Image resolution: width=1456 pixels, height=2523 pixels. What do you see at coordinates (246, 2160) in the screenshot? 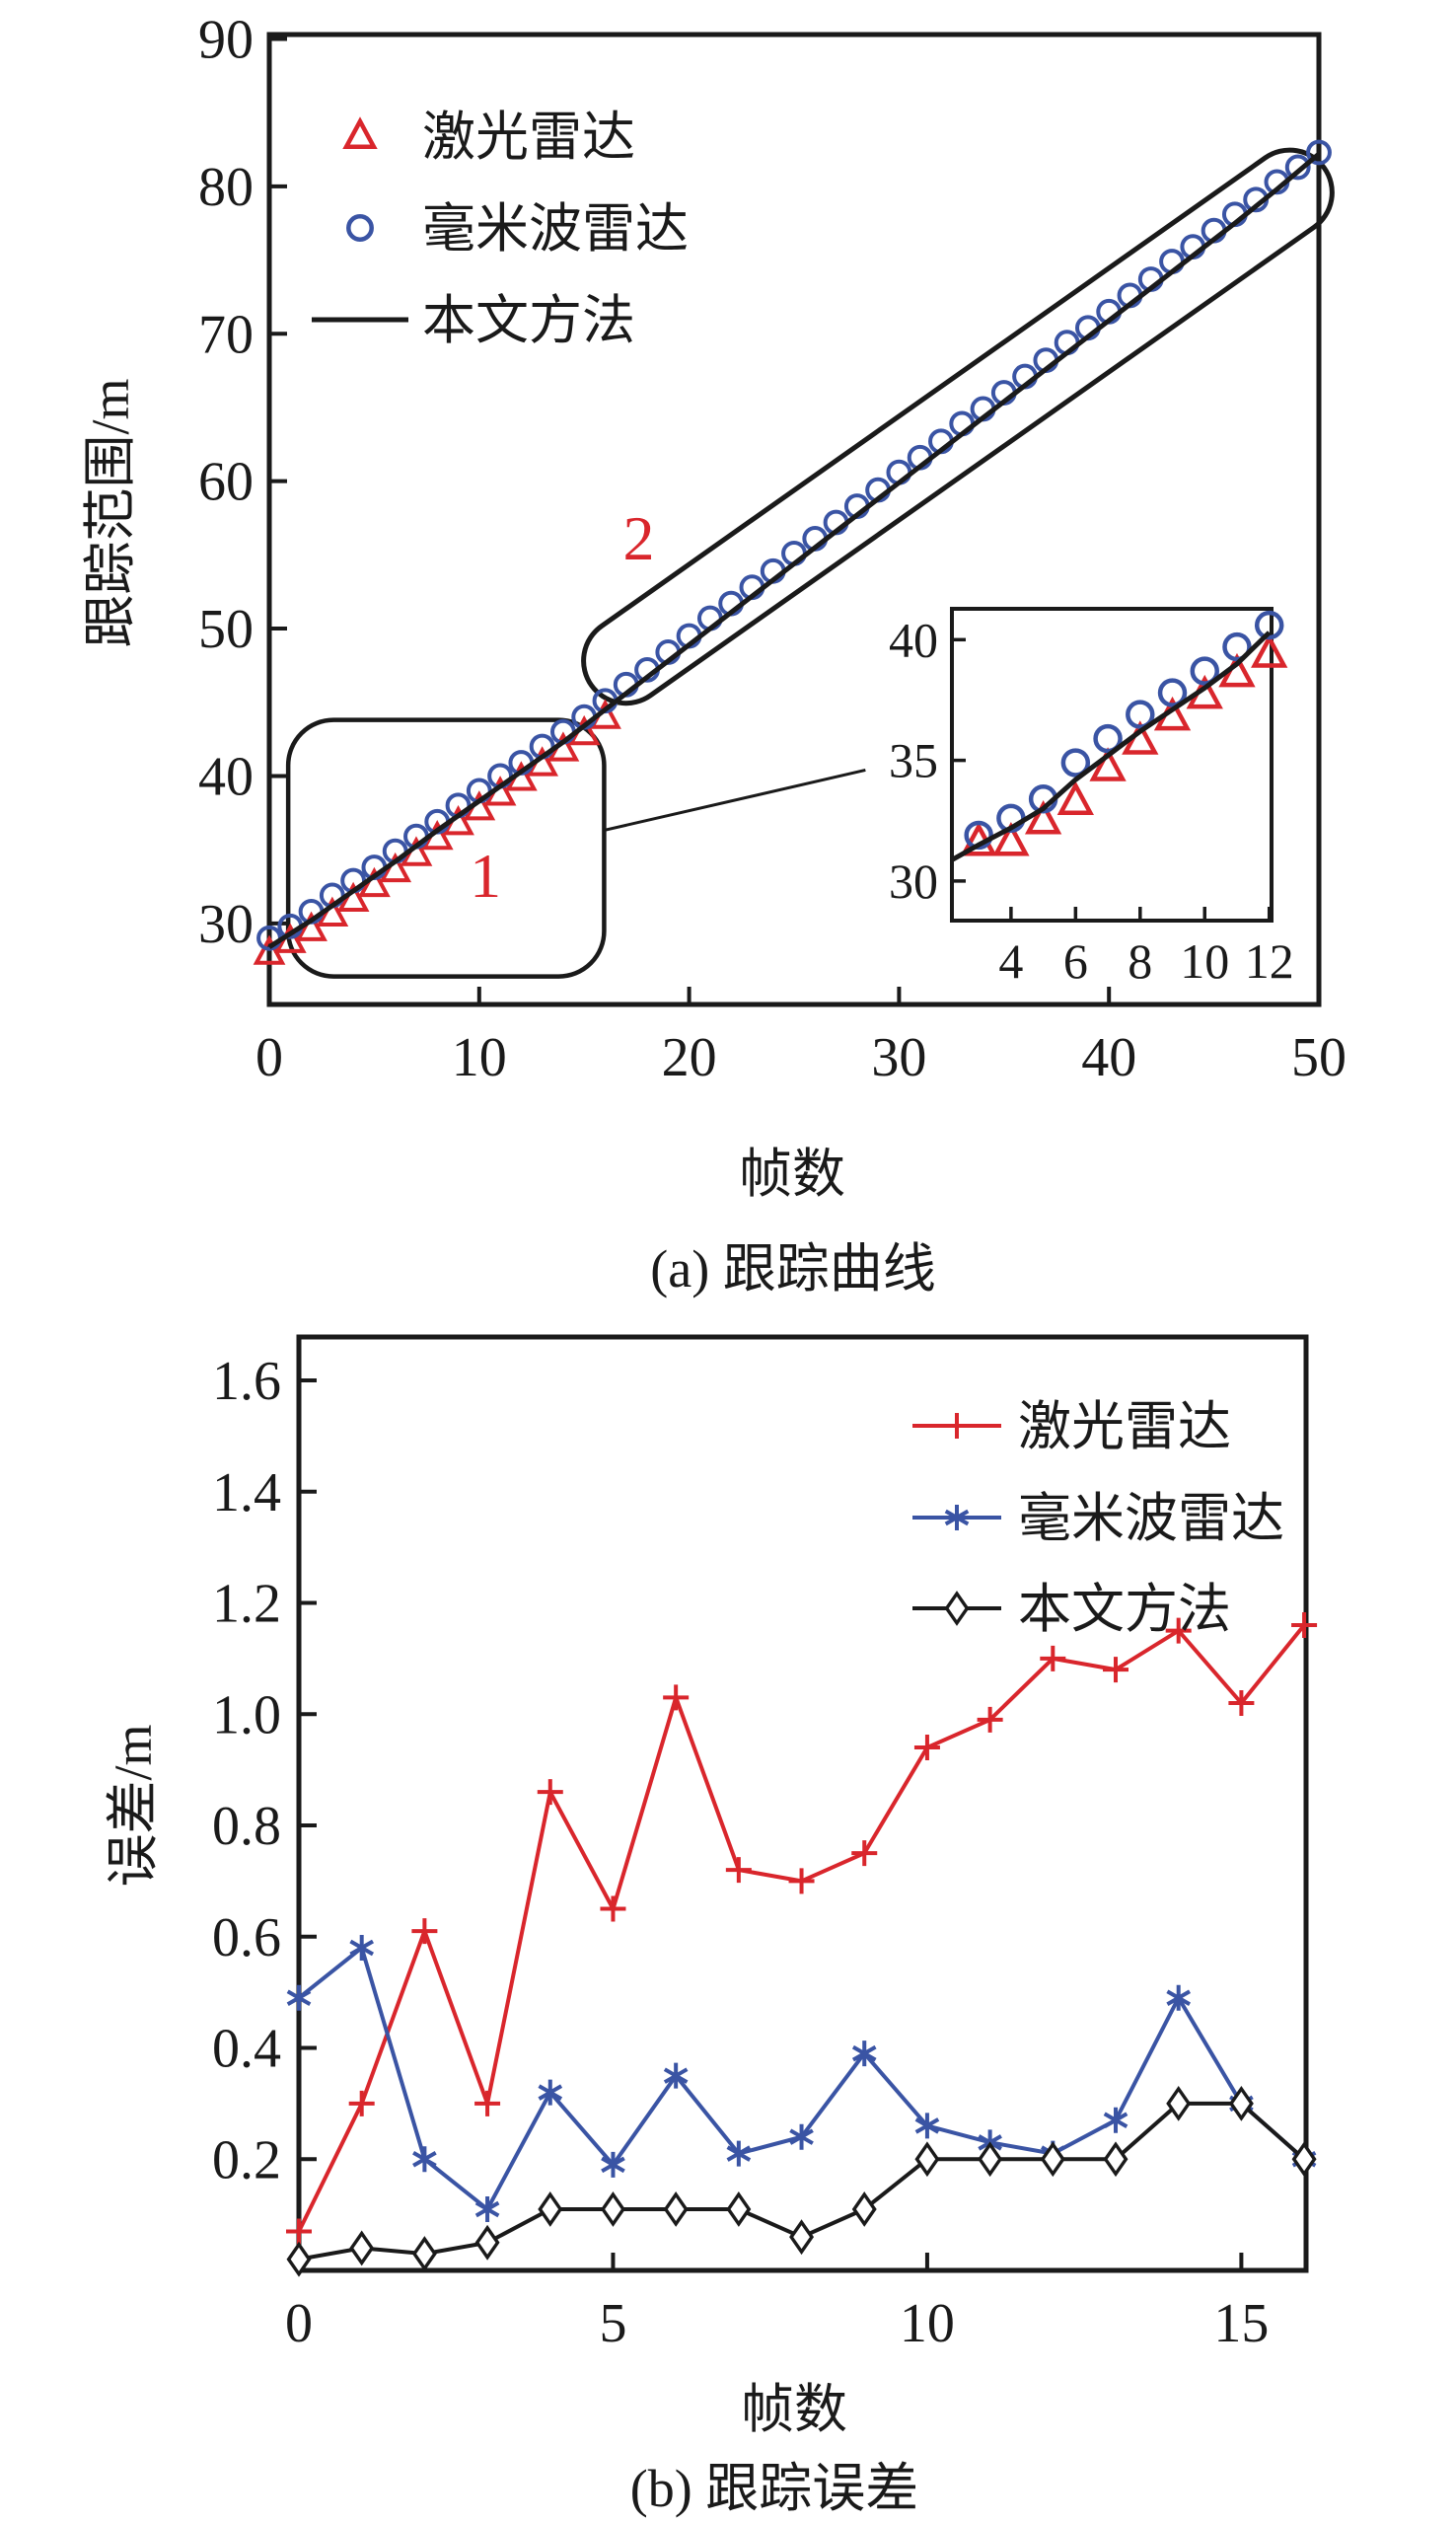
I see `y-tick-label: 0.2` at bounding box center [246, 2160].